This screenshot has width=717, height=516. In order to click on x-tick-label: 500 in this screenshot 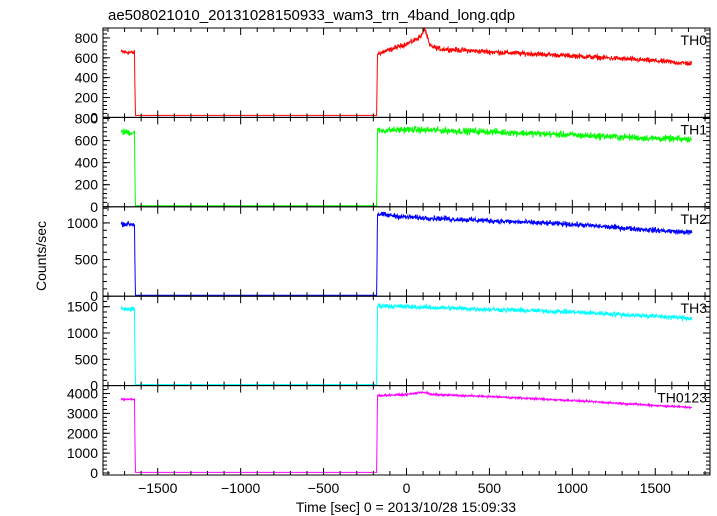, I will do `click(490, 488)`.